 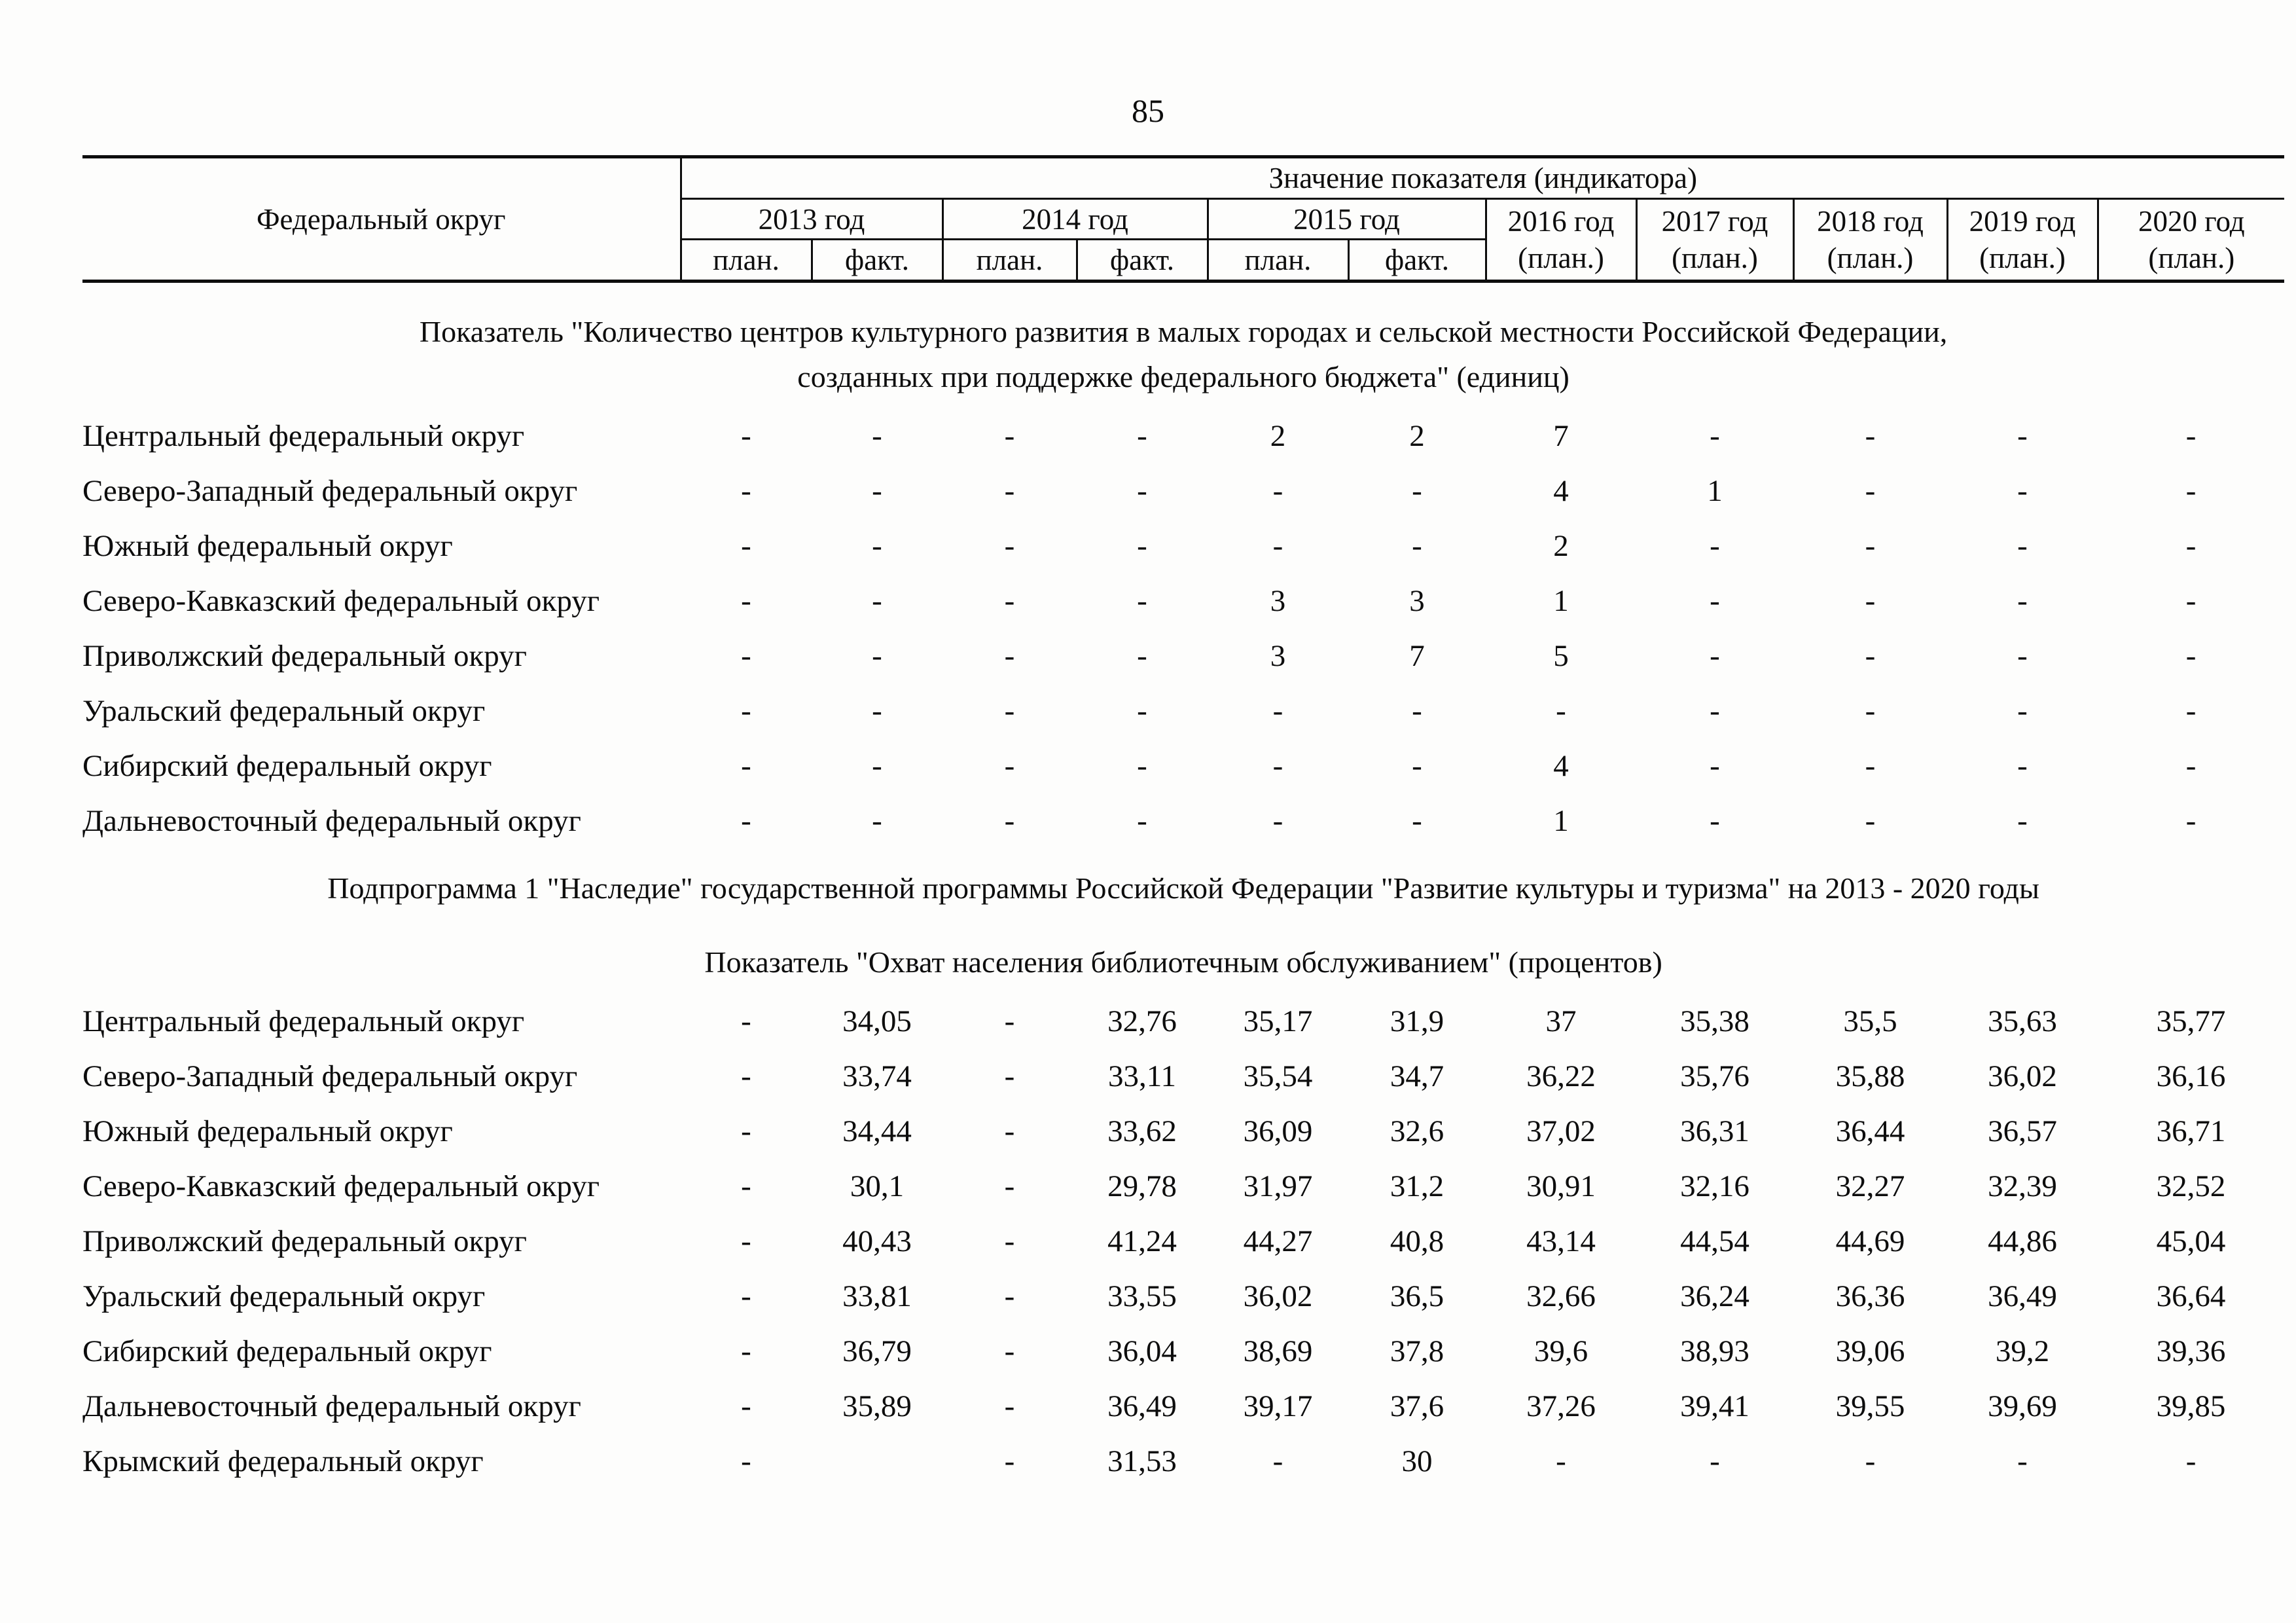 I want to click on value-cell: 34,44, so click(x=877, y=1131).